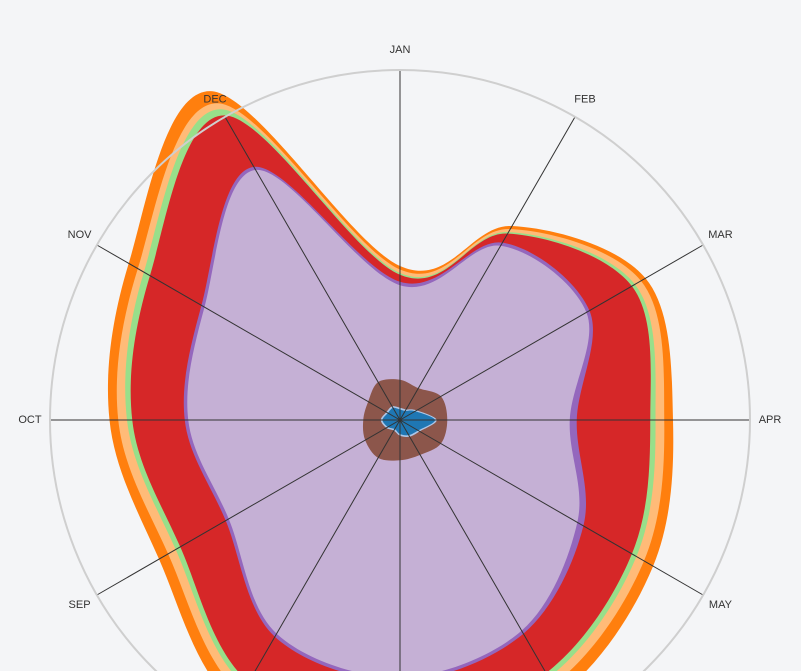  I want to click on month-label-oct: OCT, so click(30, 420).